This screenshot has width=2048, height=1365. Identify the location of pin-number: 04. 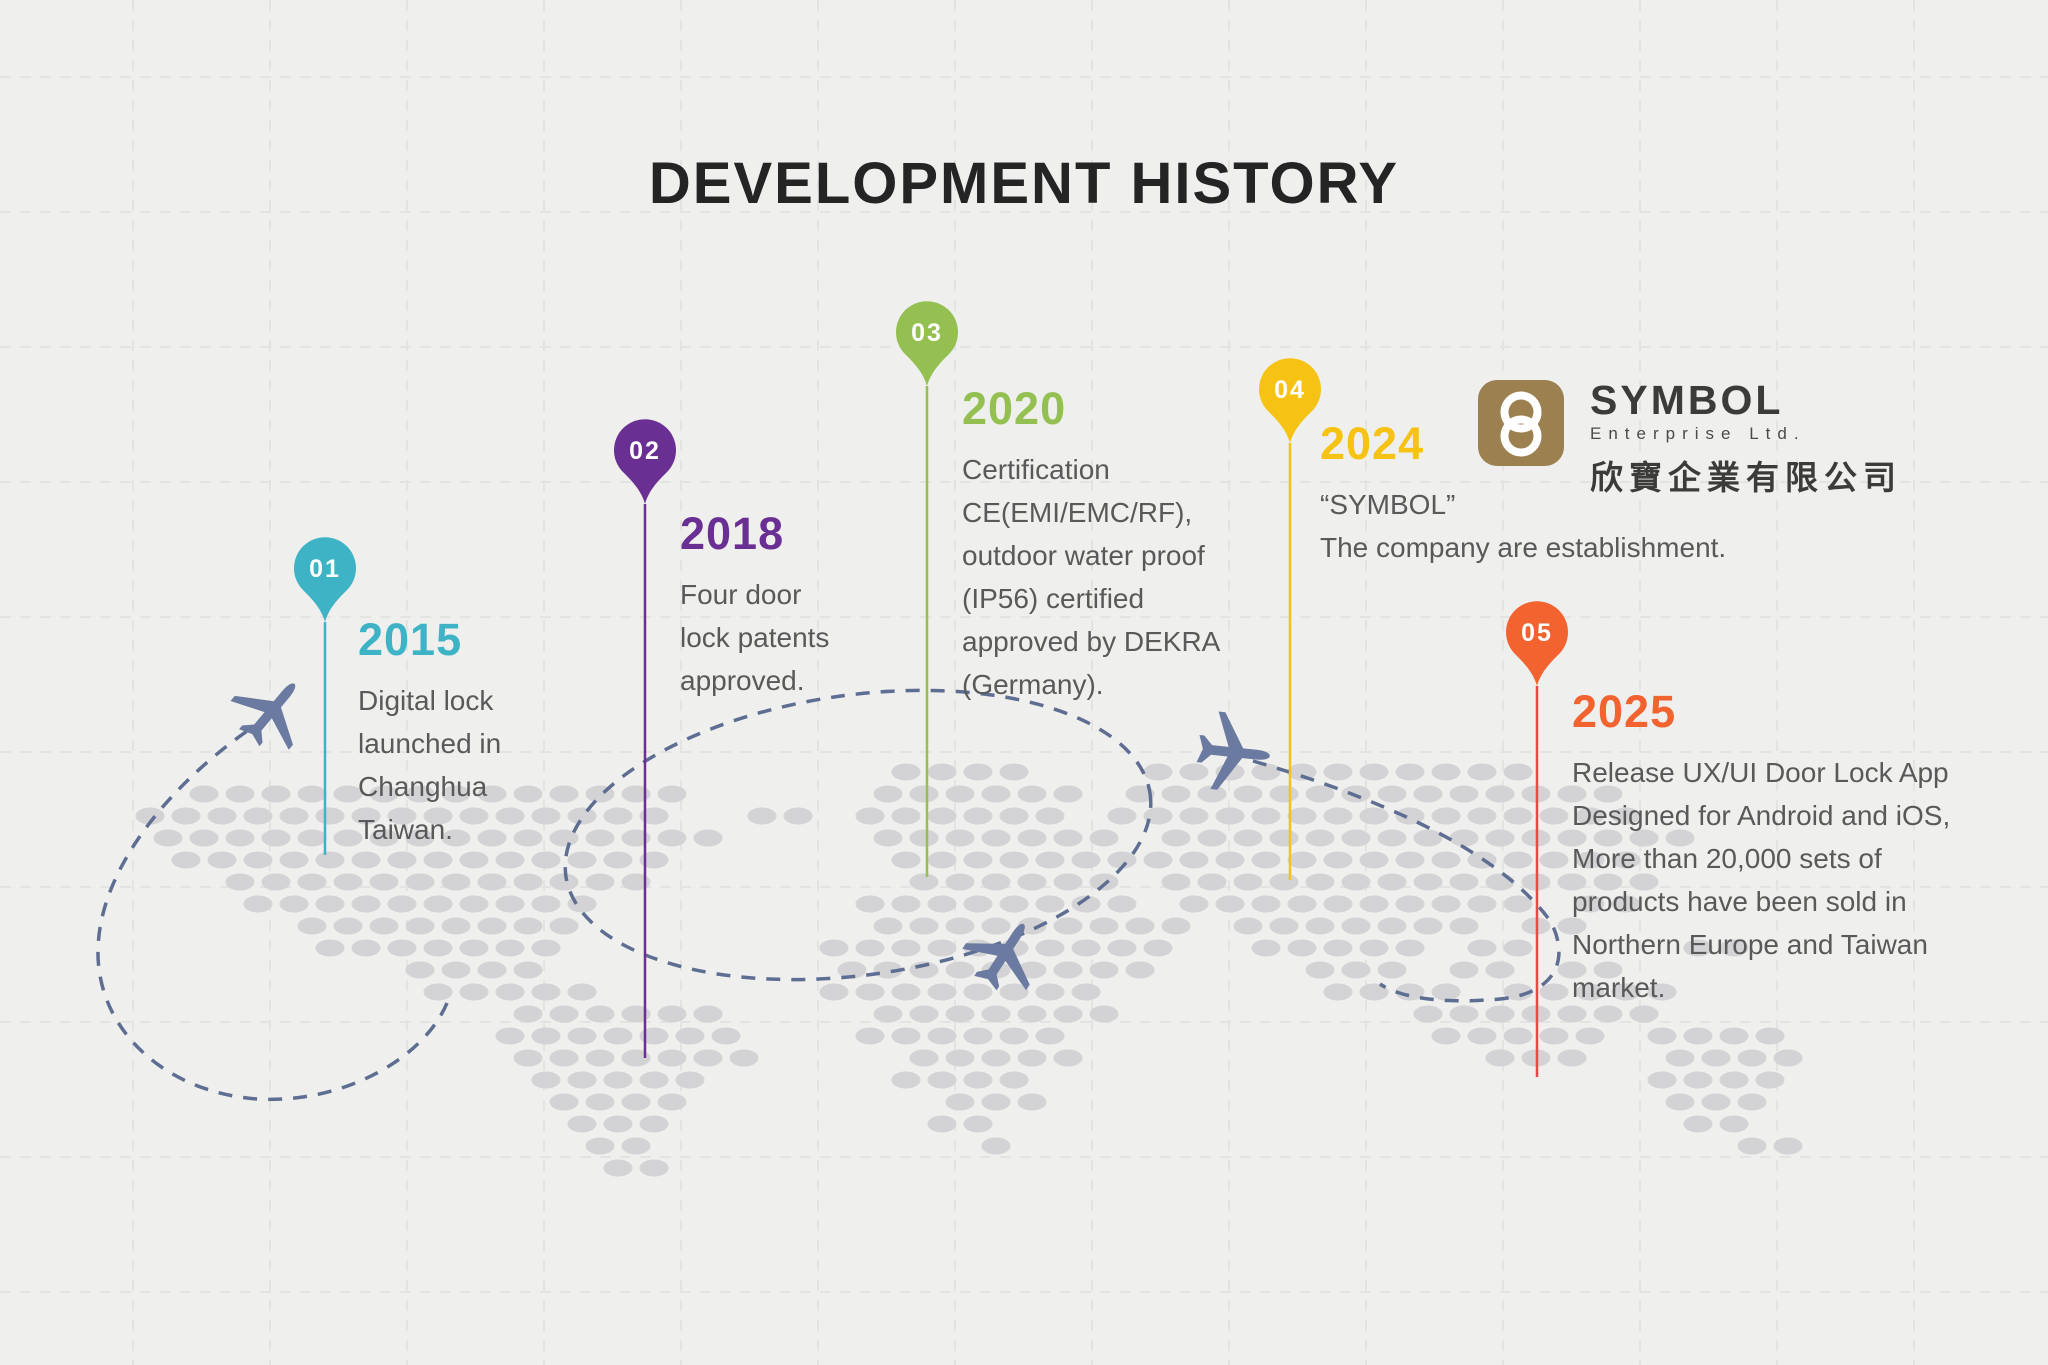
(1290, 390).